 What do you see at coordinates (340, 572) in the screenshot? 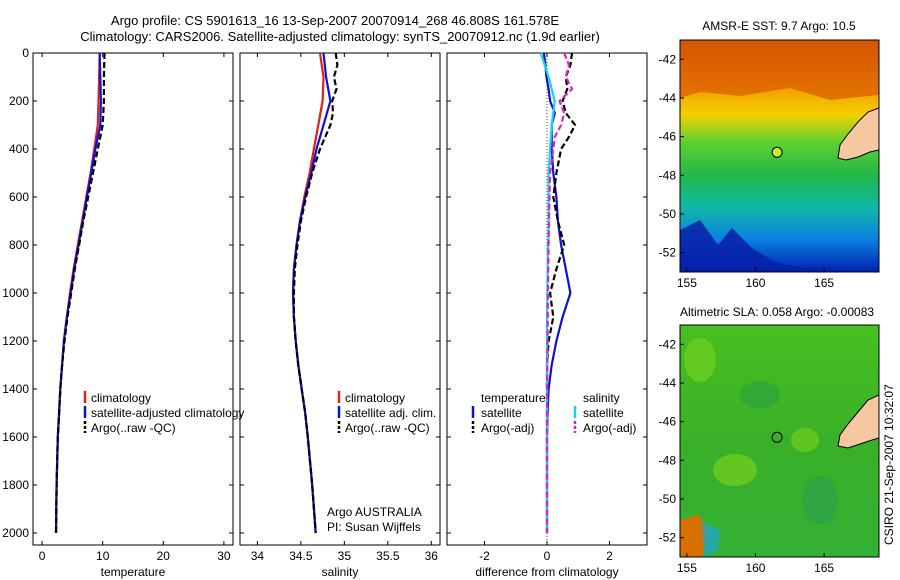
I see `x-axis-label: salinity` at bounding box center [340, 572].